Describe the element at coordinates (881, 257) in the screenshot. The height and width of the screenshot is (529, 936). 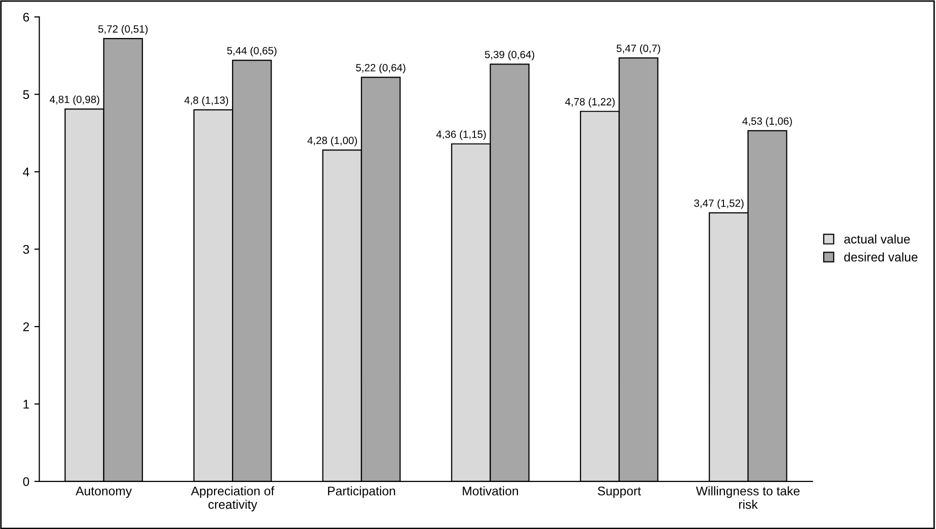
I see `legend-label: desired value` at that location.